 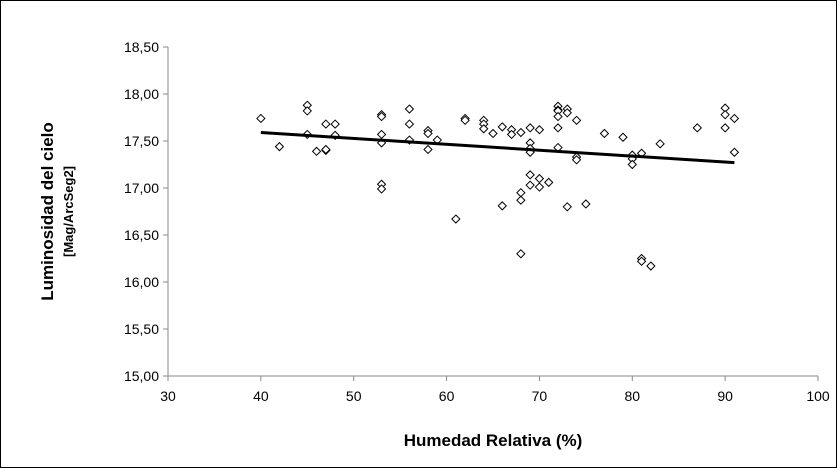 I want to click on y-tick-label: 16,00, so click(x=141, y=282).